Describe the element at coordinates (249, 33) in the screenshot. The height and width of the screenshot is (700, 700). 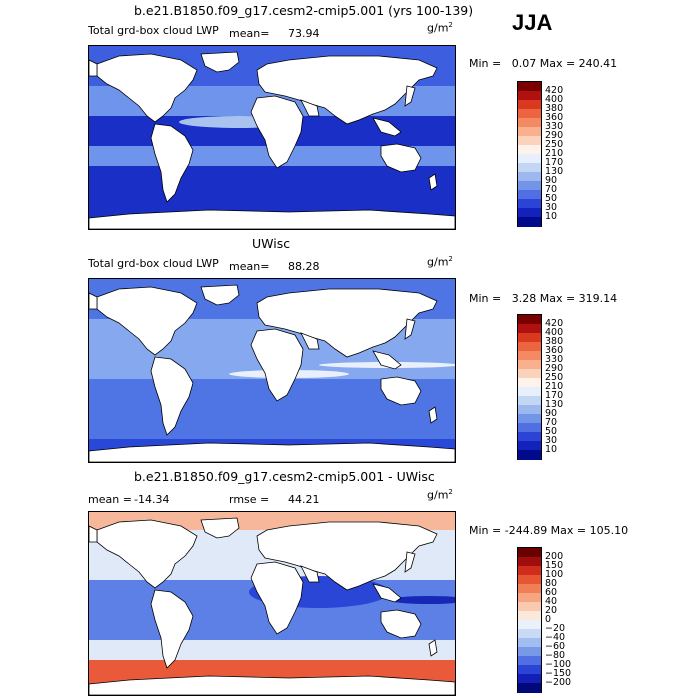
I see `mean-label: mean=` at that location.